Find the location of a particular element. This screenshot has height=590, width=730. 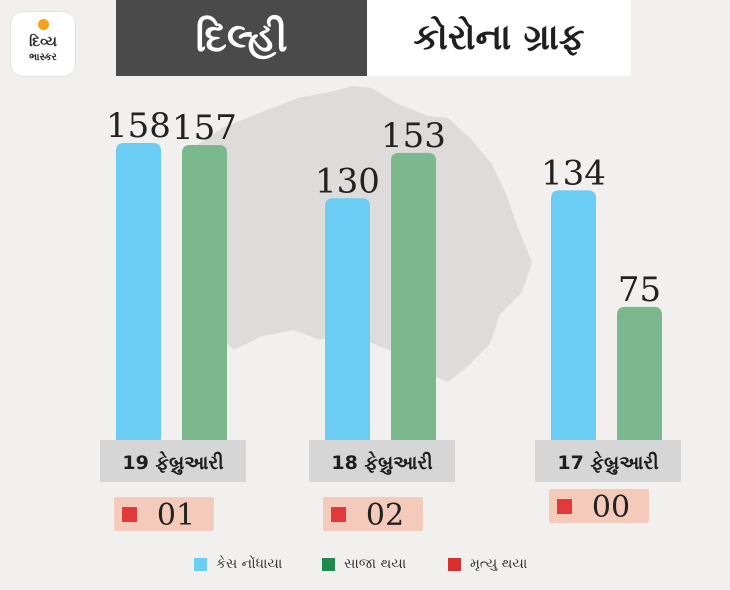

logo-line1: દિવ્ય is located at coordinates (43, 42).